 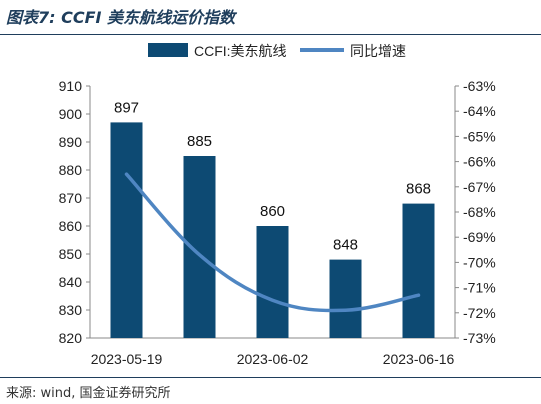 I want to click on right-tick-label: -65%, so click(x=479, y=136).